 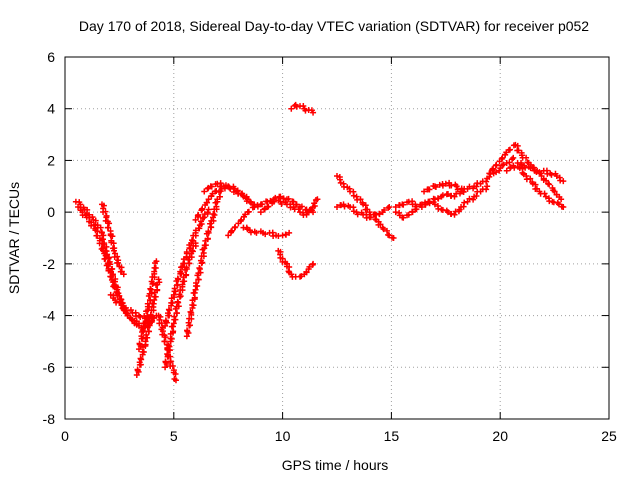 I want to click on x-axis-label: GPS time / hours, so click(x=335, y=465).